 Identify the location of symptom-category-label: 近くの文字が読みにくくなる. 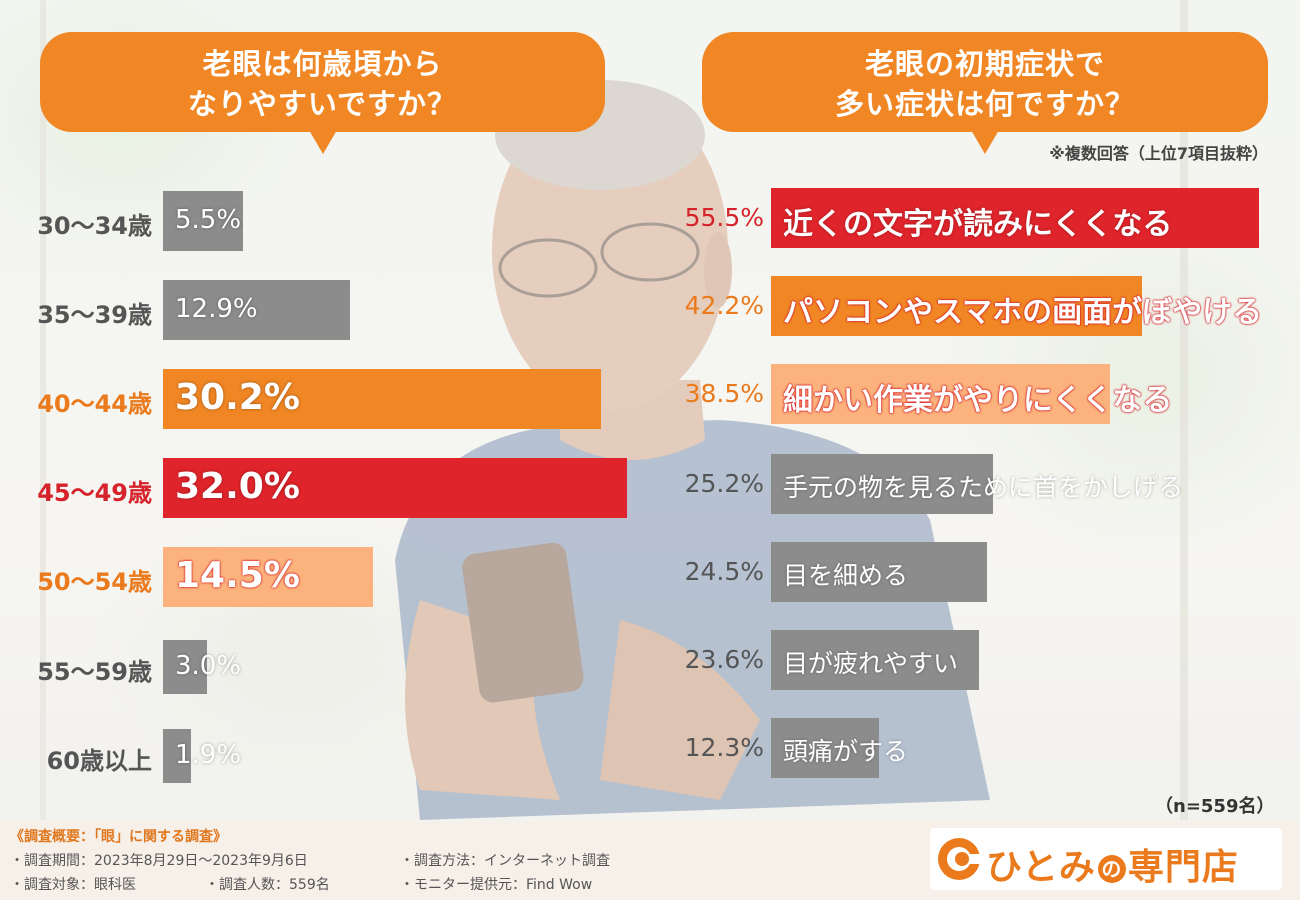
(978, 224).